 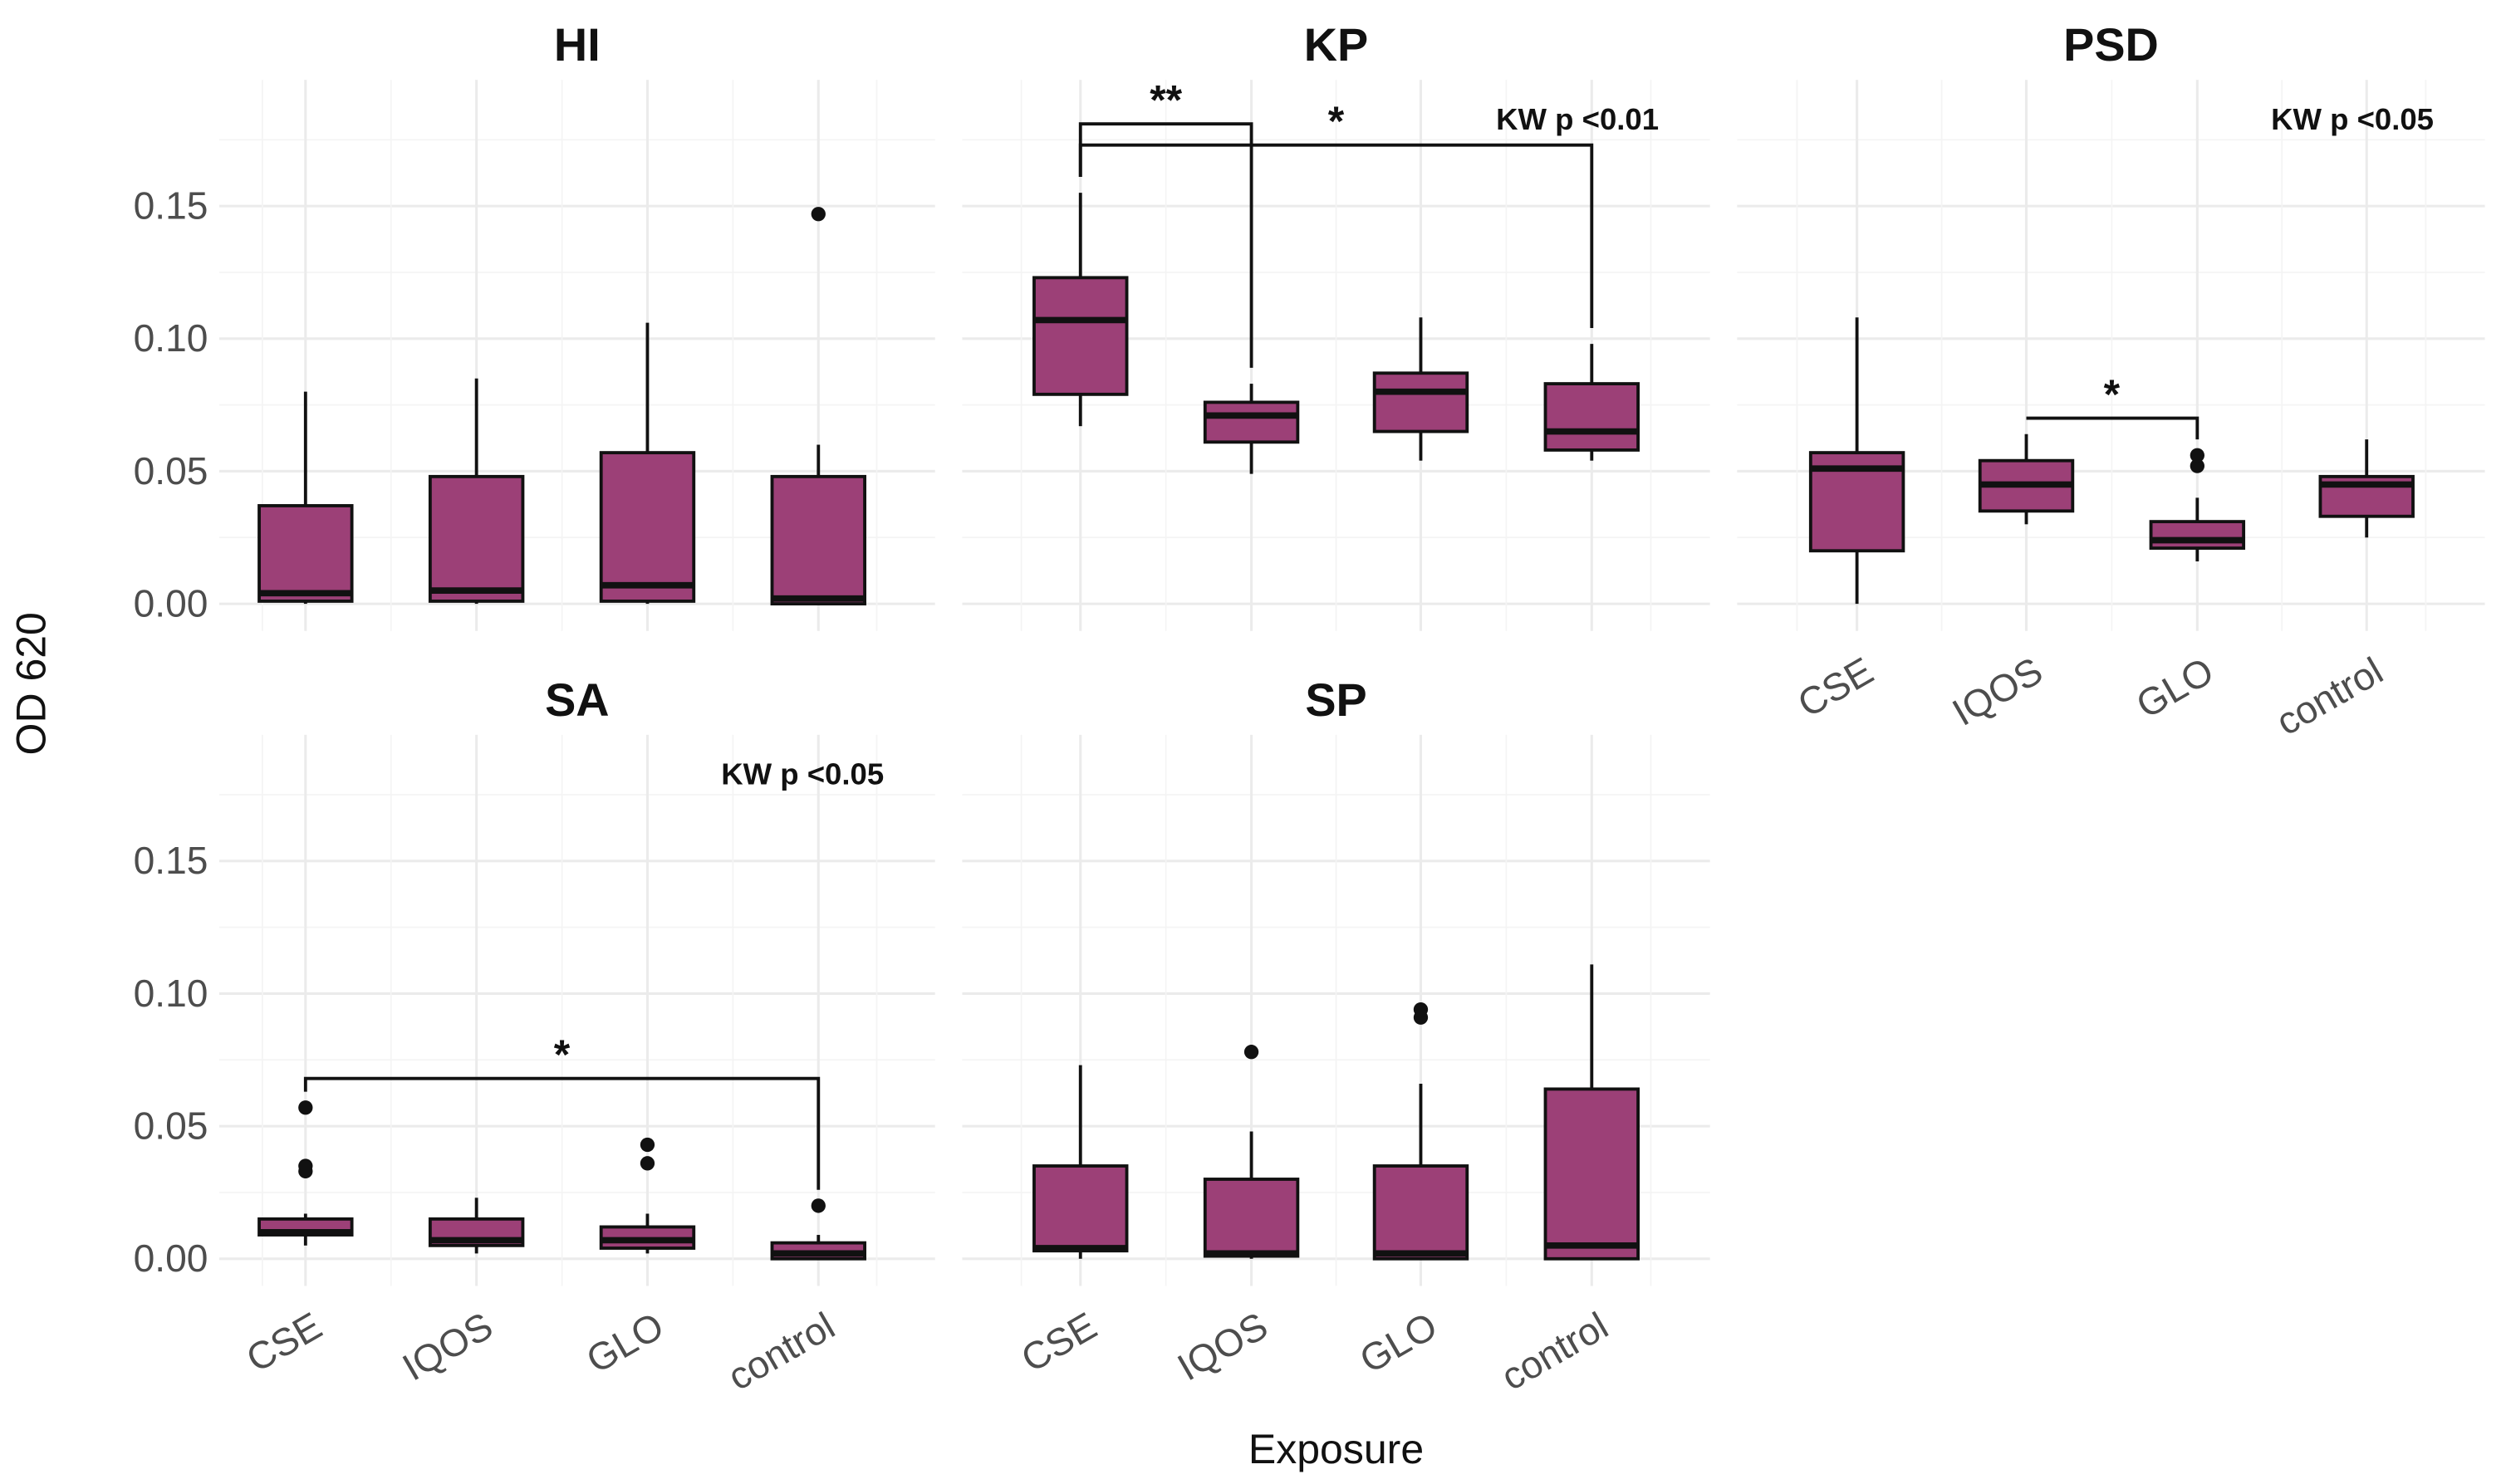 What do you see at coordinates (1336, 45) in the screenshot?
I see `panel-title: KP` at bounding box center [1336, 45].